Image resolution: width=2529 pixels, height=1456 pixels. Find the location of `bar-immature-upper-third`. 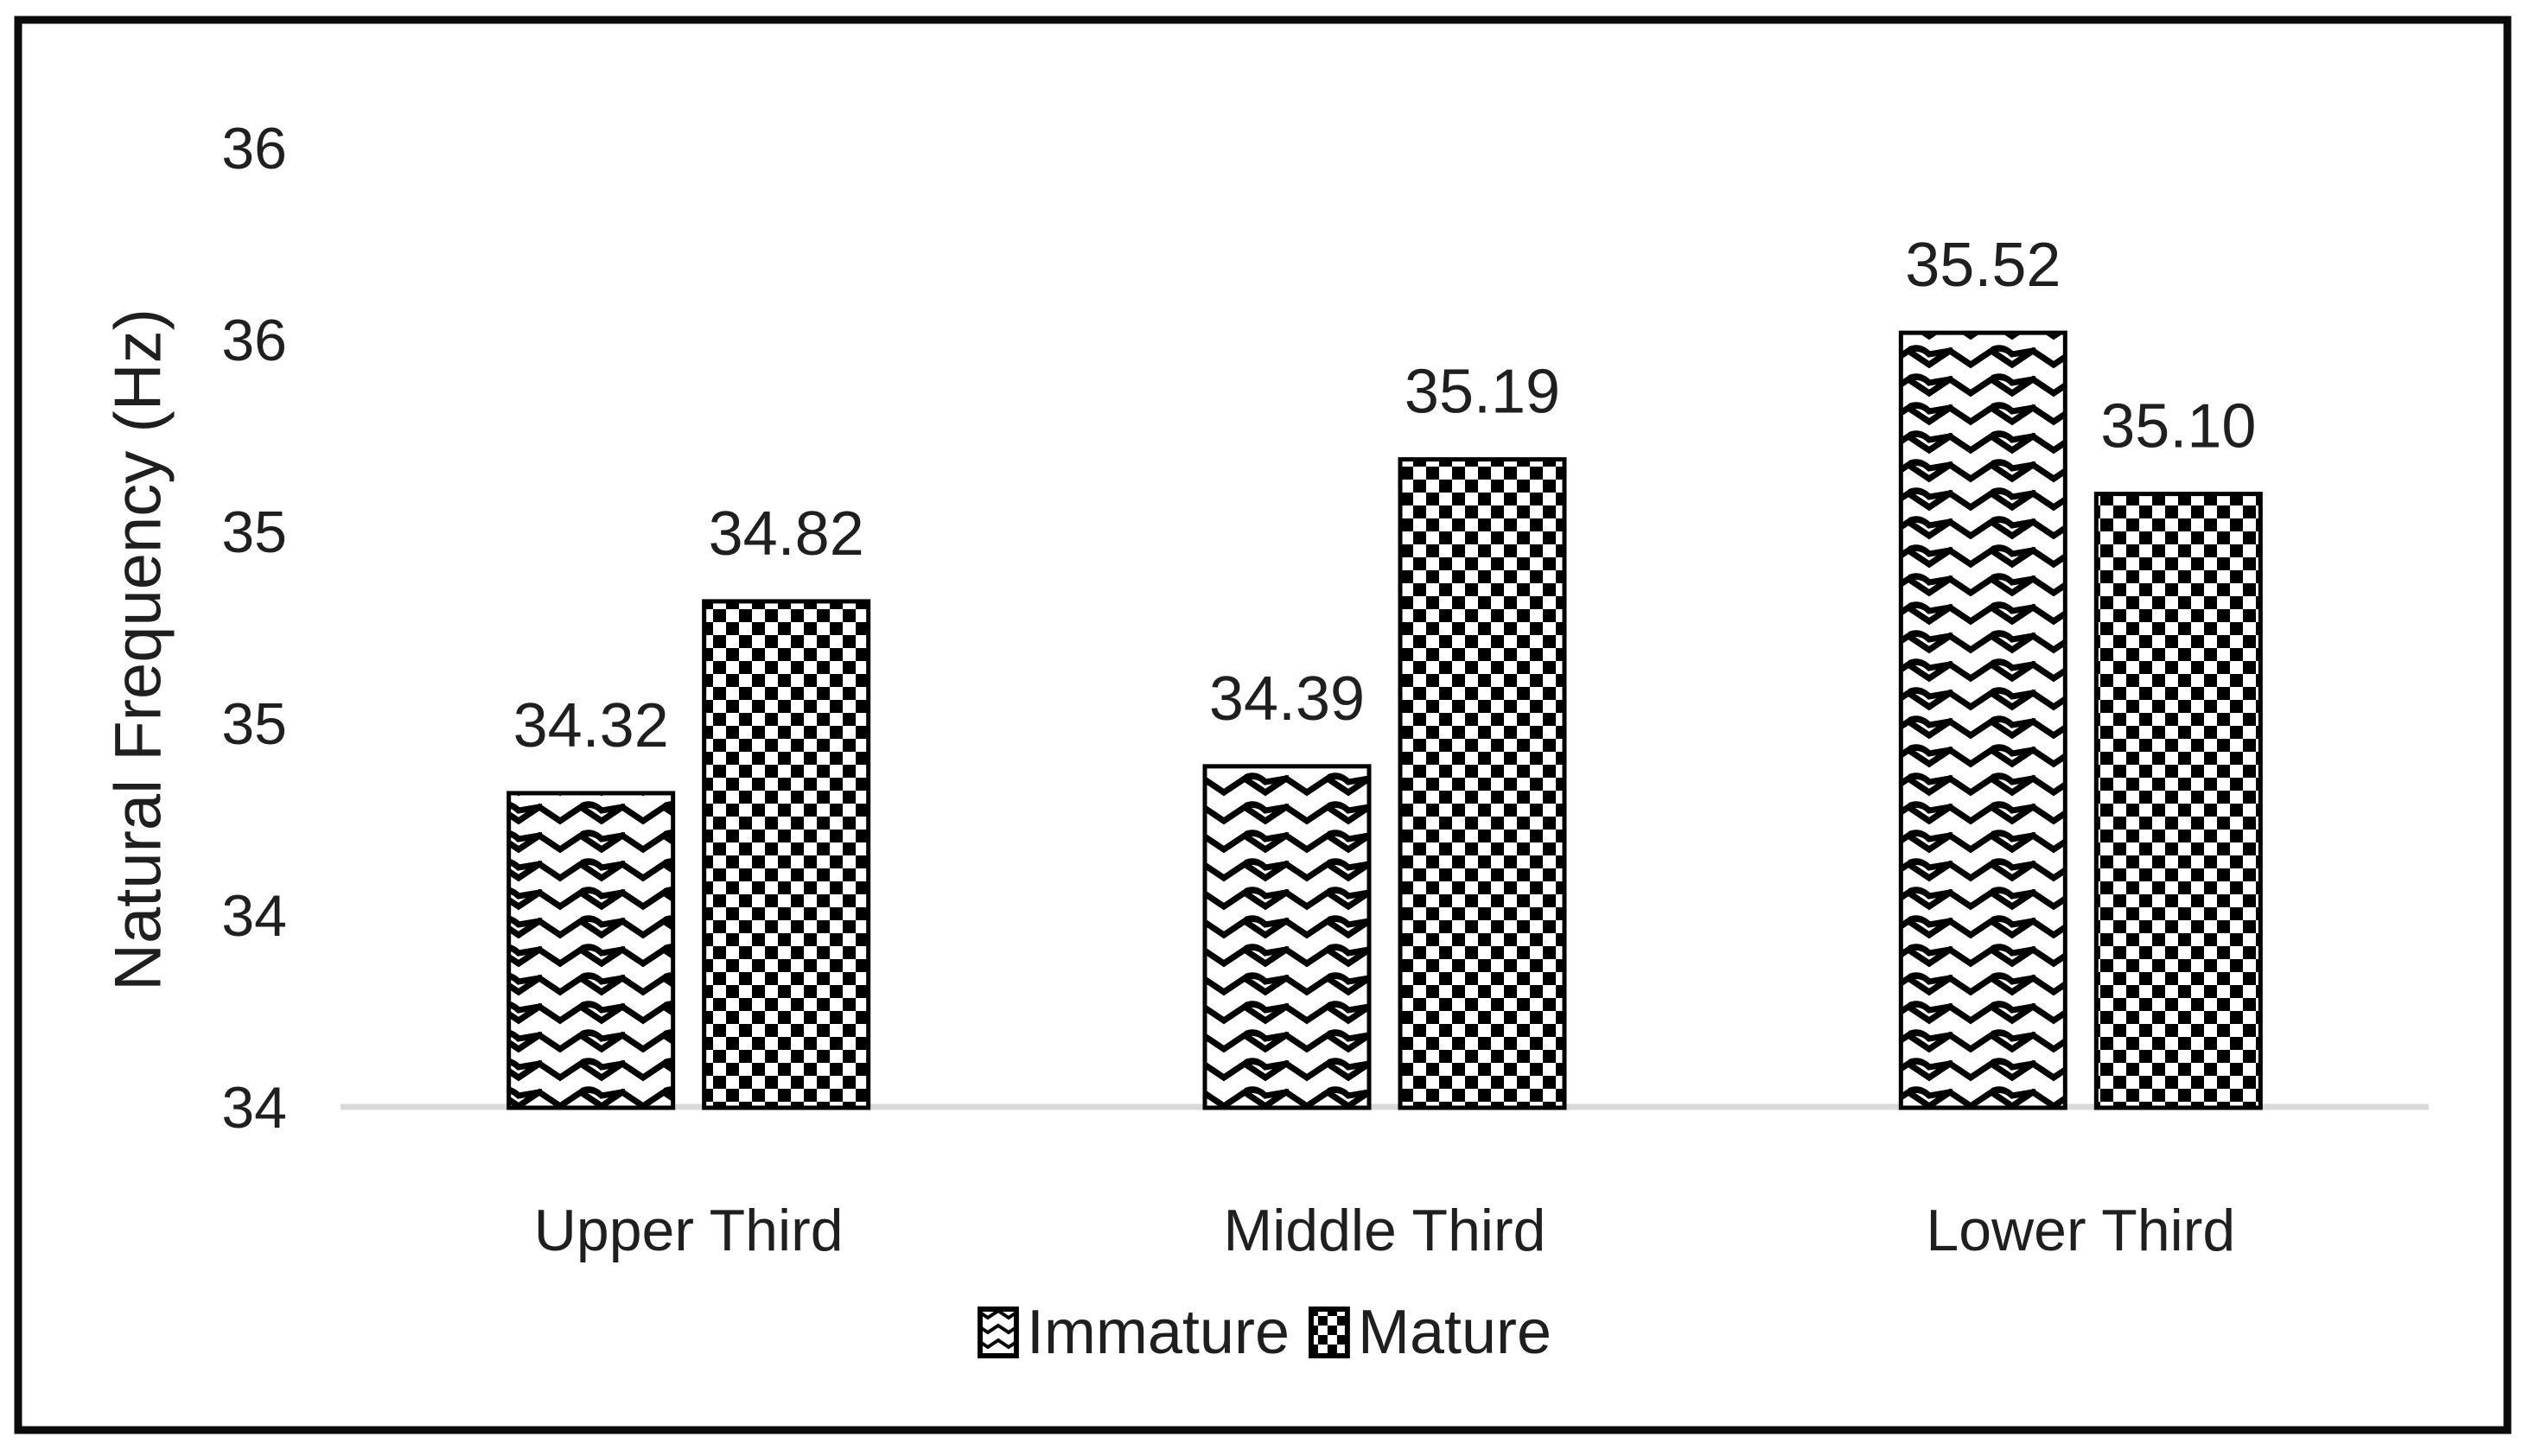

bar-immature-upper-third is located at coordinates (591, 950).